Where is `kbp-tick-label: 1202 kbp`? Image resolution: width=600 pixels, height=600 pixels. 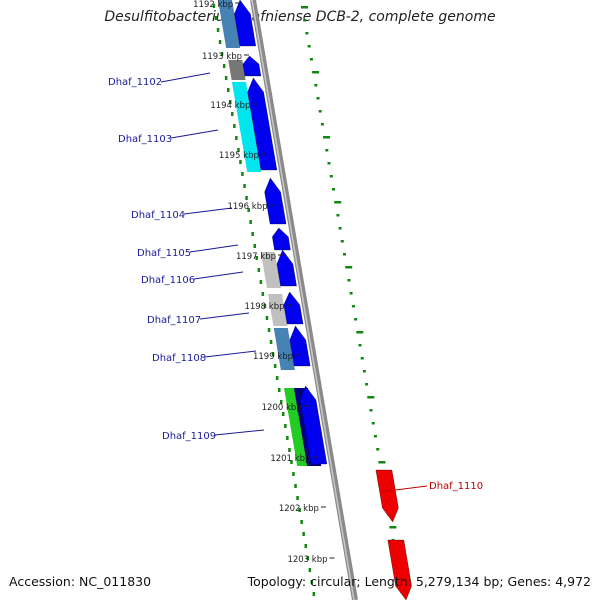 kbp-tick-label: 1202 kbp is located at coordinates (299, 509).